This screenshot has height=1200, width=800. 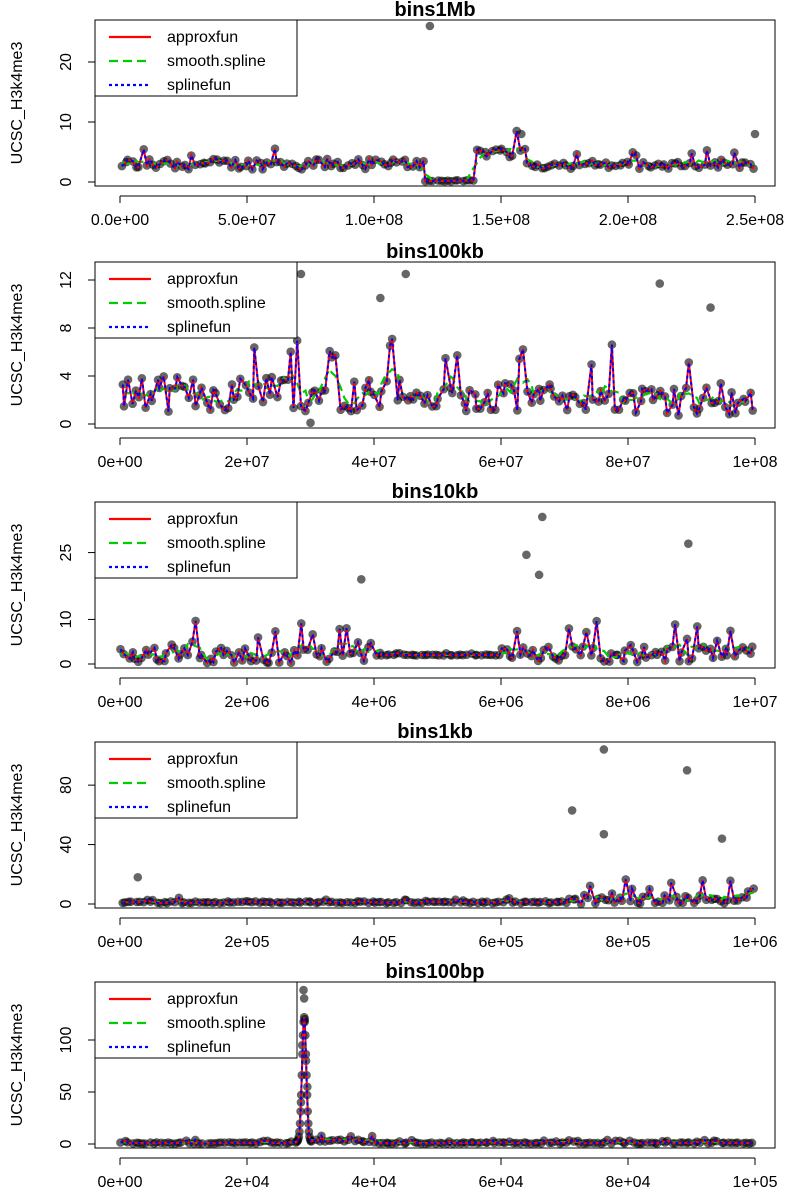 I want to click on x-tick-label: 1e+08, so click(x=755, y=462).